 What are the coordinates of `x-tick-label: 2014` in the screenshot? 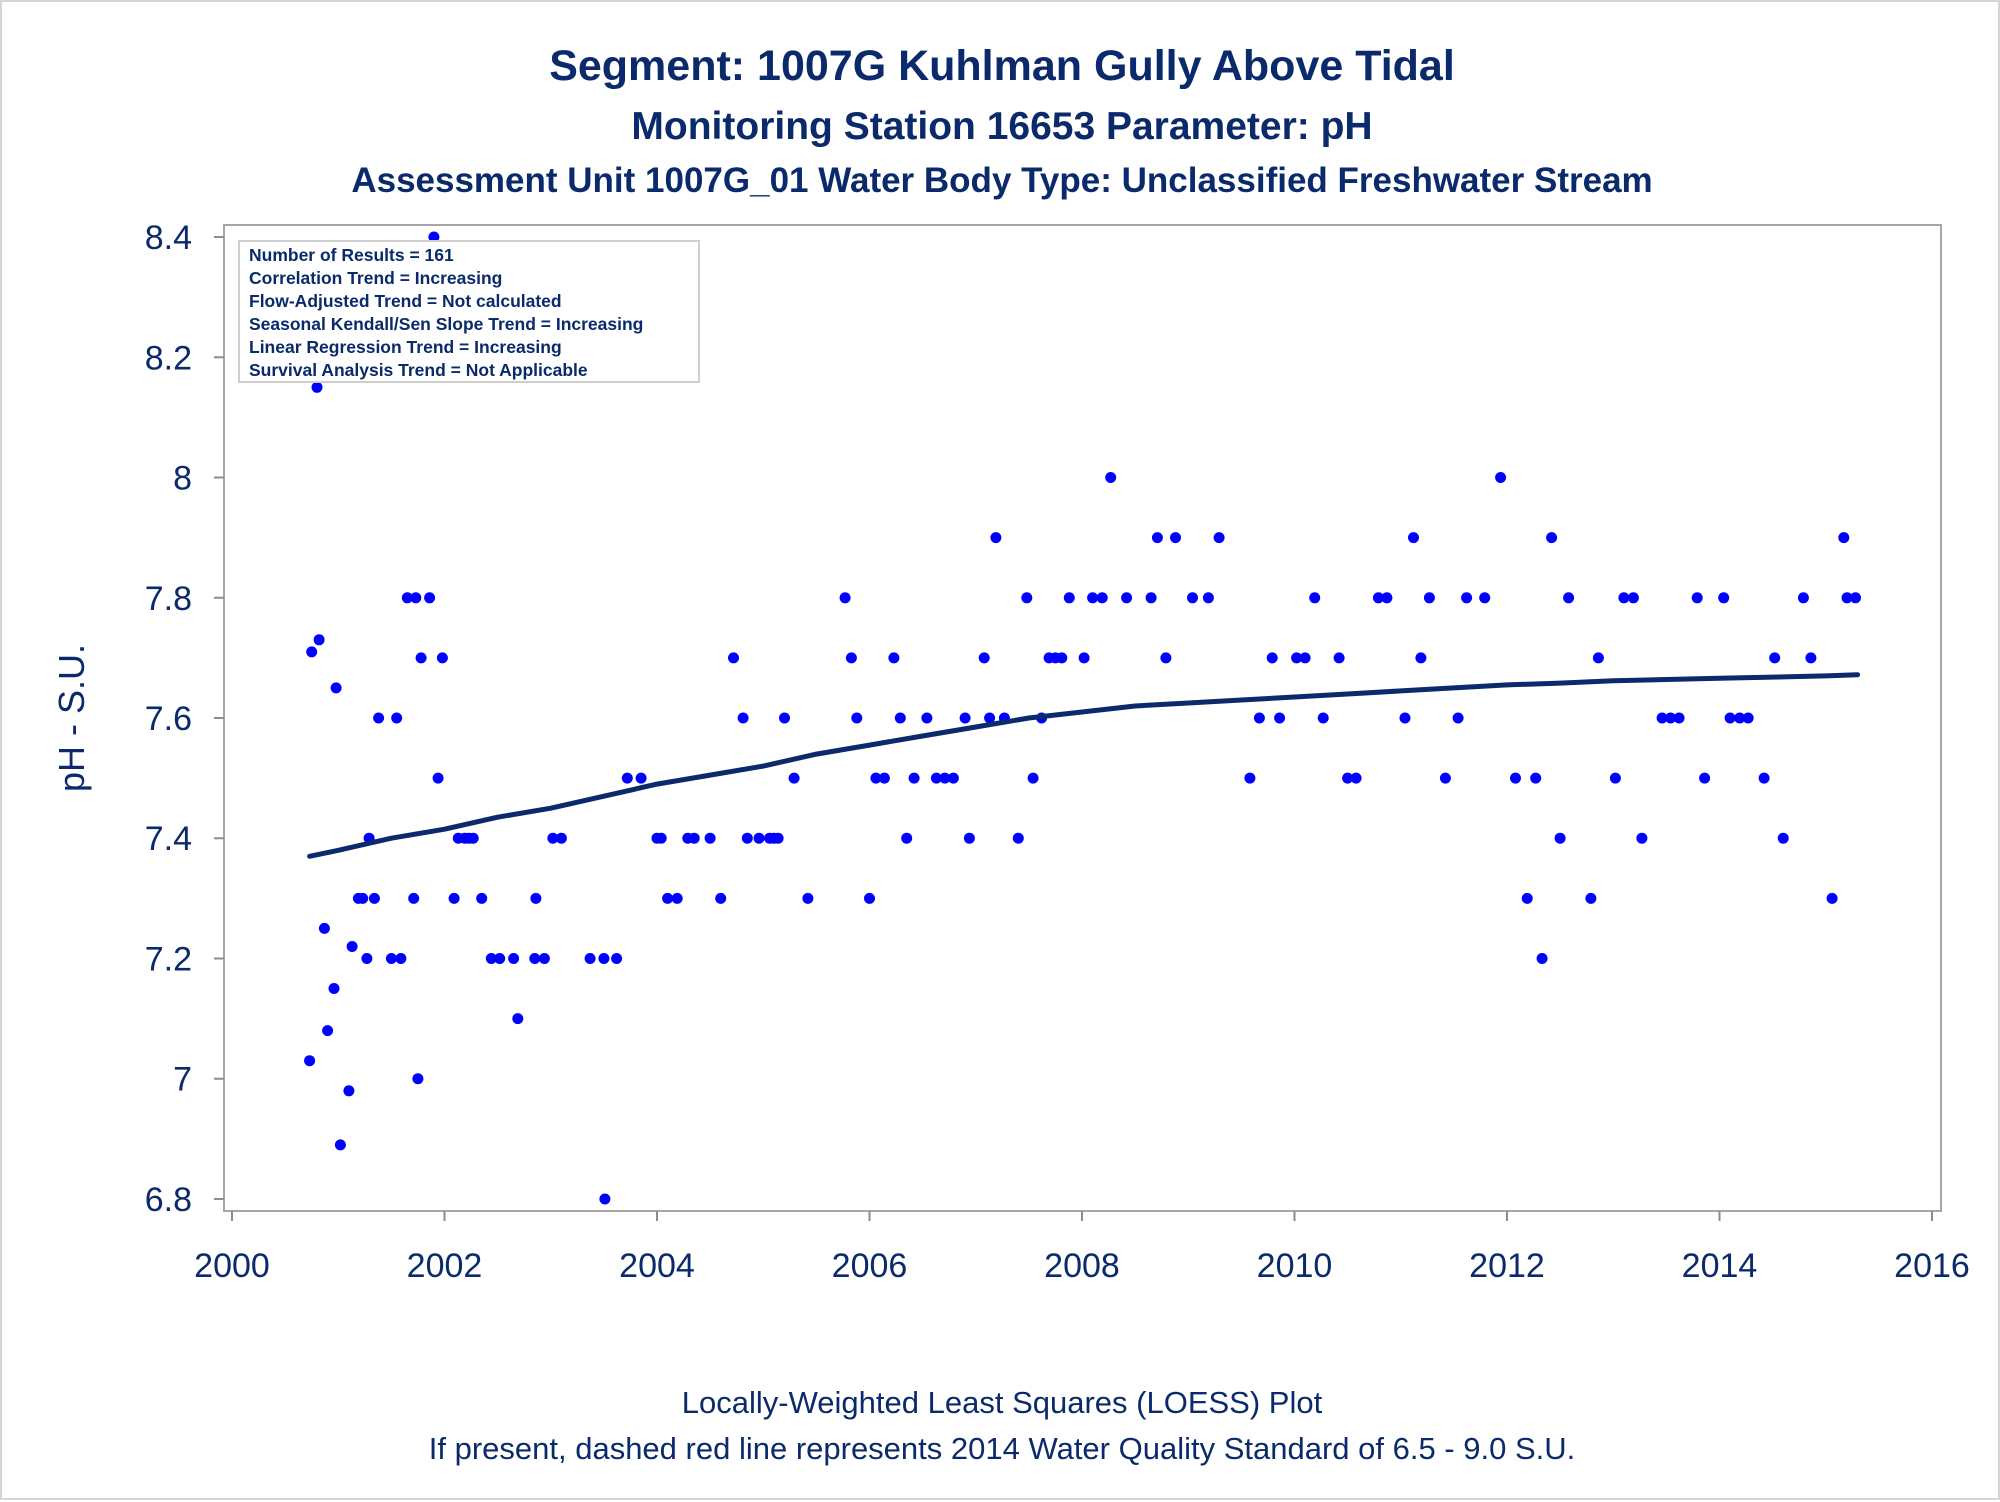 It's located at (1720, 1266).